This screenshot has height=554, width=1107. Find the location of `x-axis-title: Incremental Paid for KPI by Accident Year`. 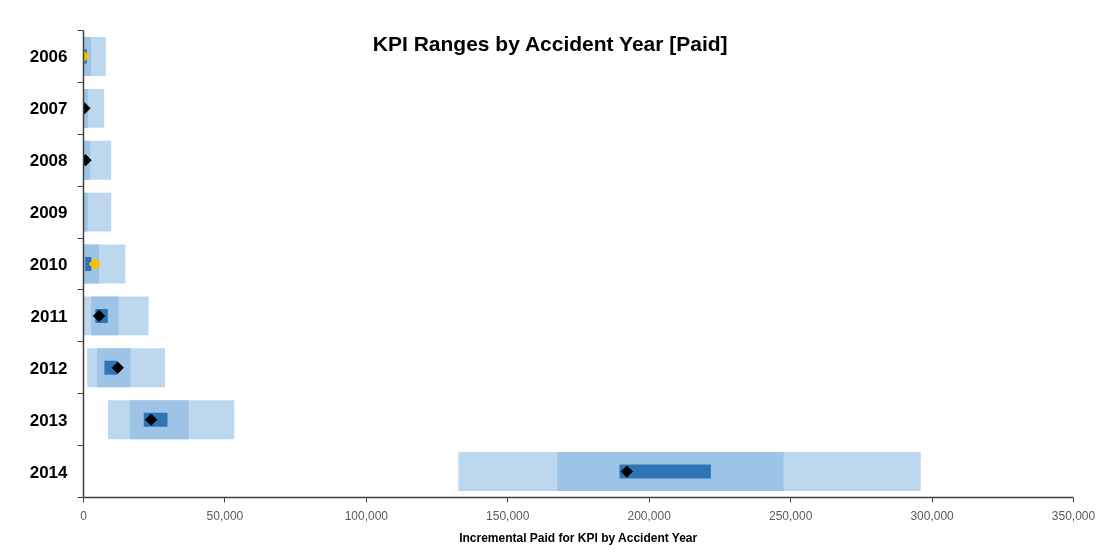

x-axis-title: Incremental Paid for KPI by Accident Year is located at coordinates (578, 537).